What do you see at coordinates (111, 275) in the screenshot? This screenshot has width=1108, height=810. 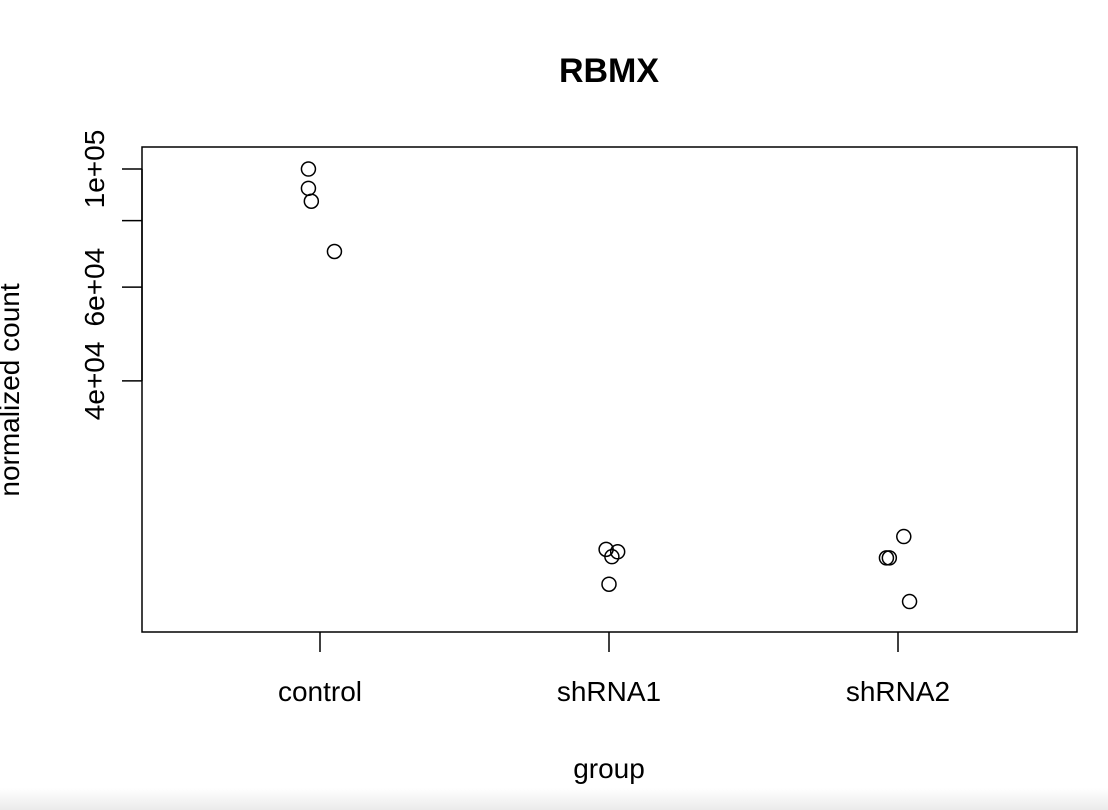 I see `y-axis: 4e+04 6e+04 1e+05` at bounding box center [111, 275].